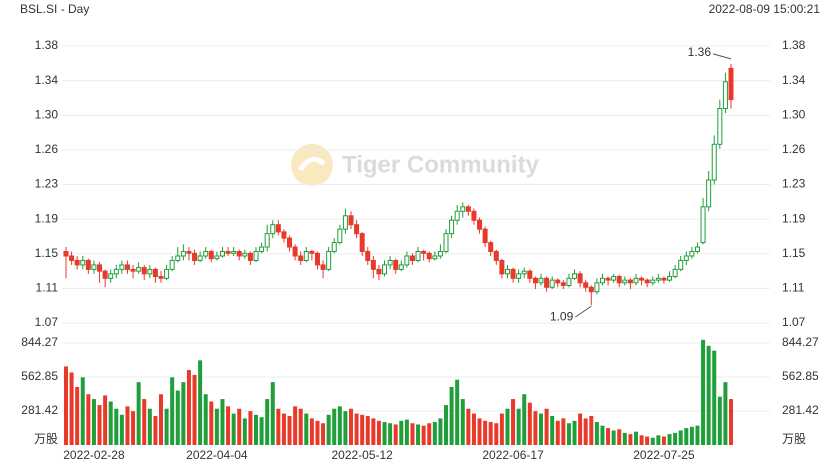 The image size is (839, 469). Describe the element at coordinates (794, 184) in the screenshot. I see `y-tick-label-right: 1.23` at that location.